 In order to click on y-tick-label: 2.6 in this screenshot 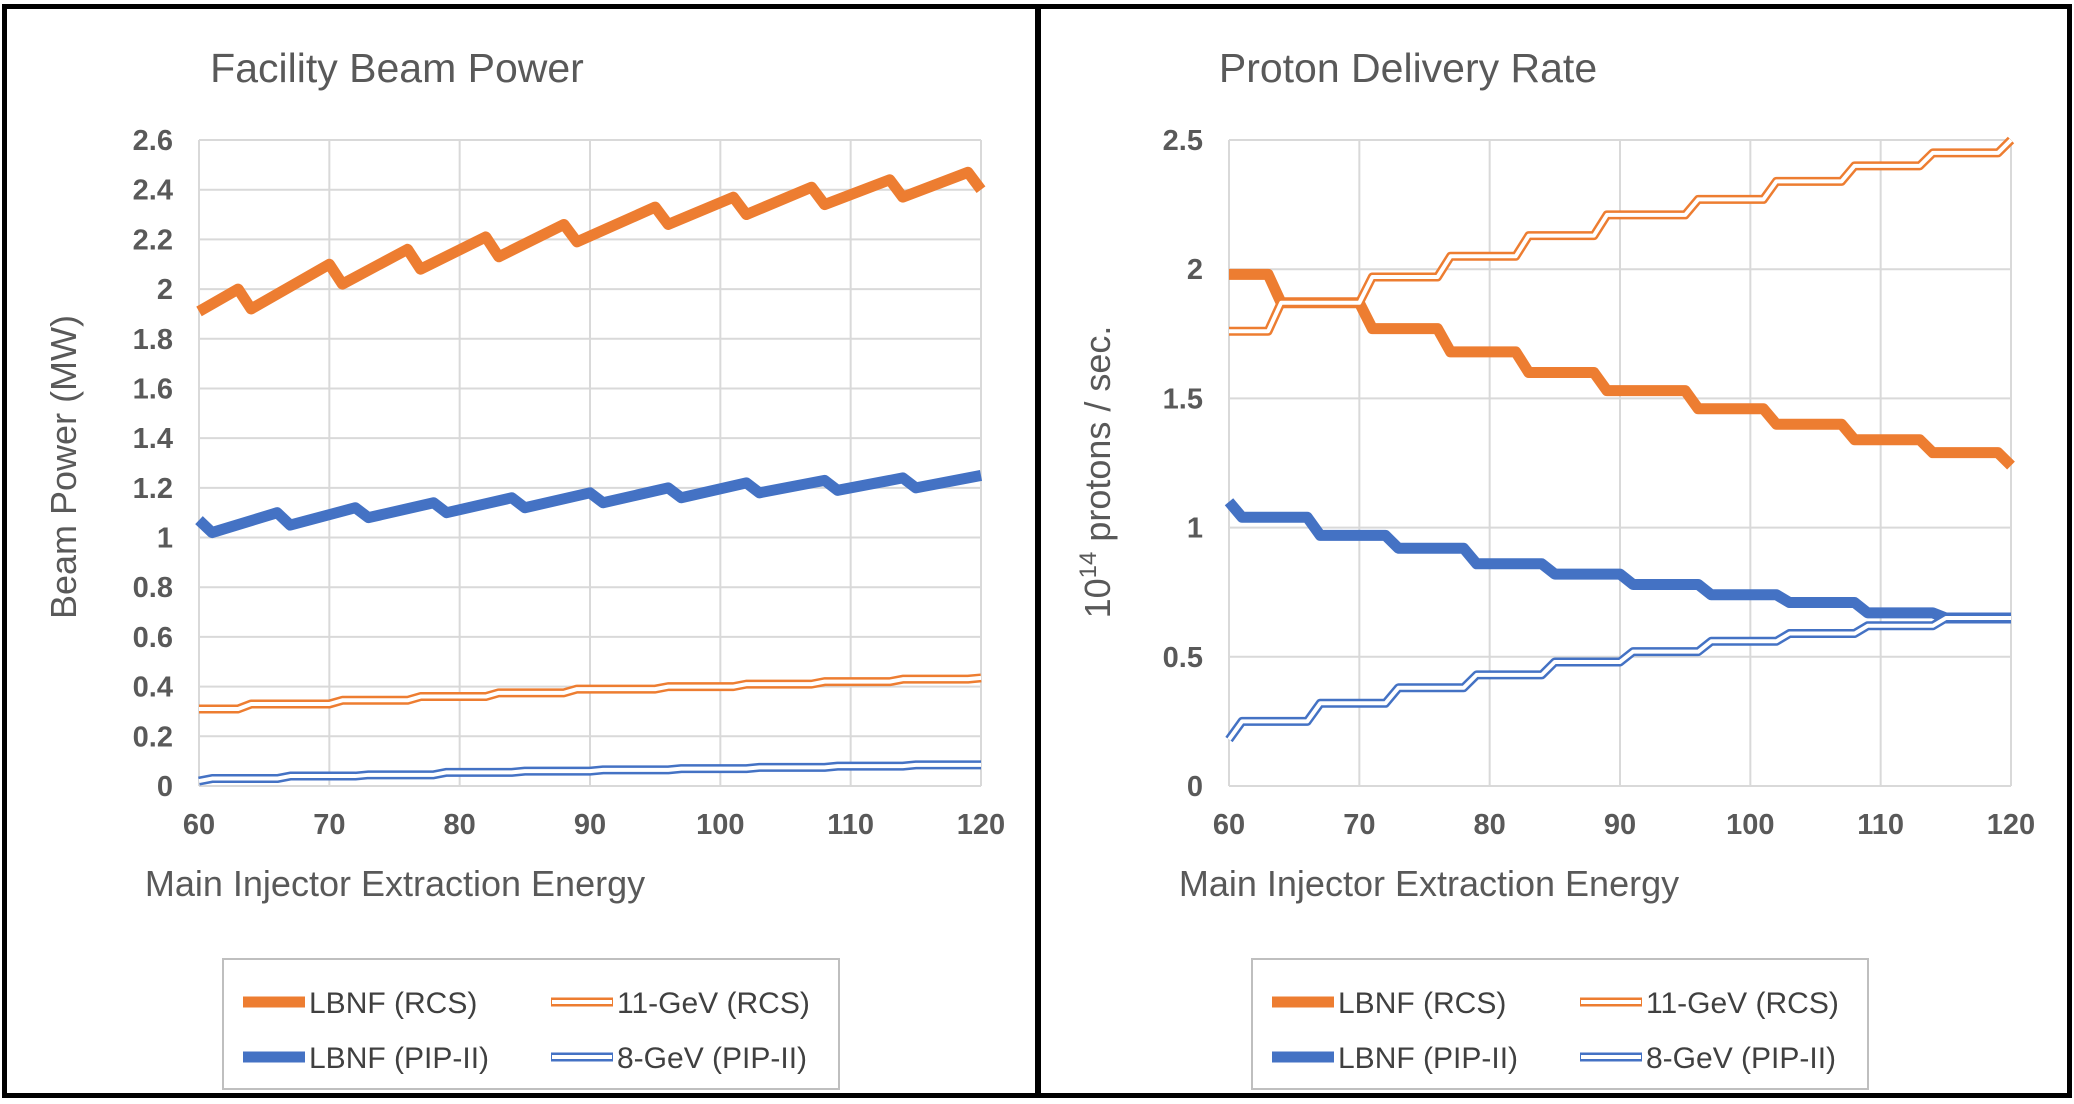, I will do `click(153, 141)`.